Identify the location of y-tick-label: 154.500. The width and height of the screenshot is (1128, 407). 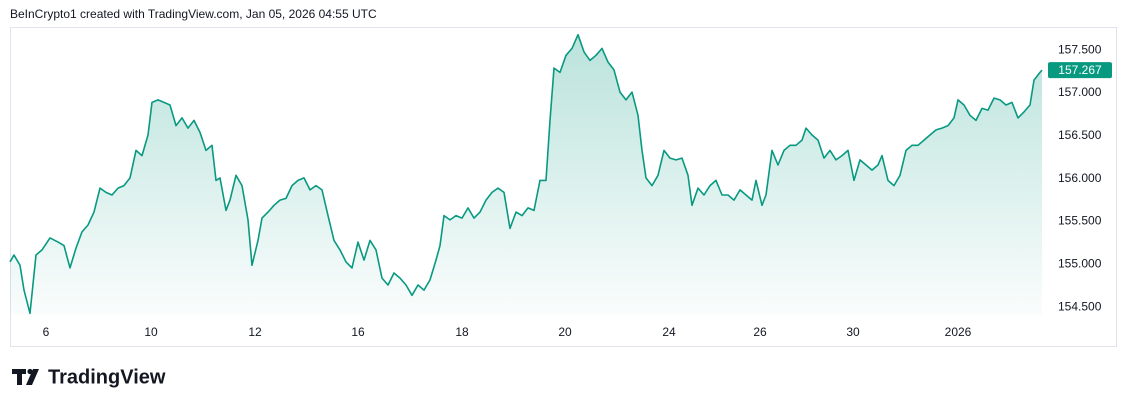
(1080, 306).